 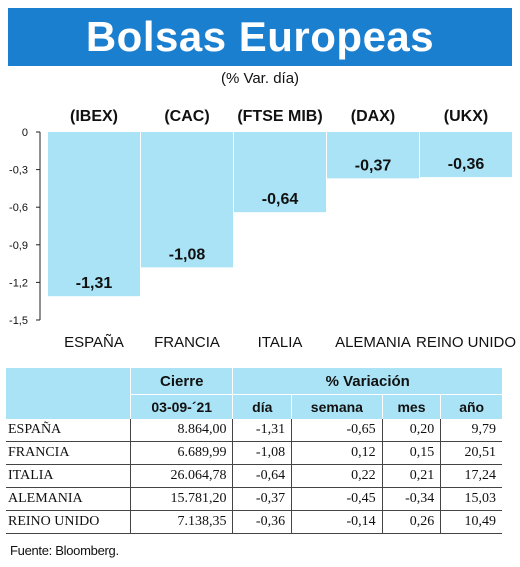 I want to click on cell-cierre: 7.138,35, so click(x=181, y=522).